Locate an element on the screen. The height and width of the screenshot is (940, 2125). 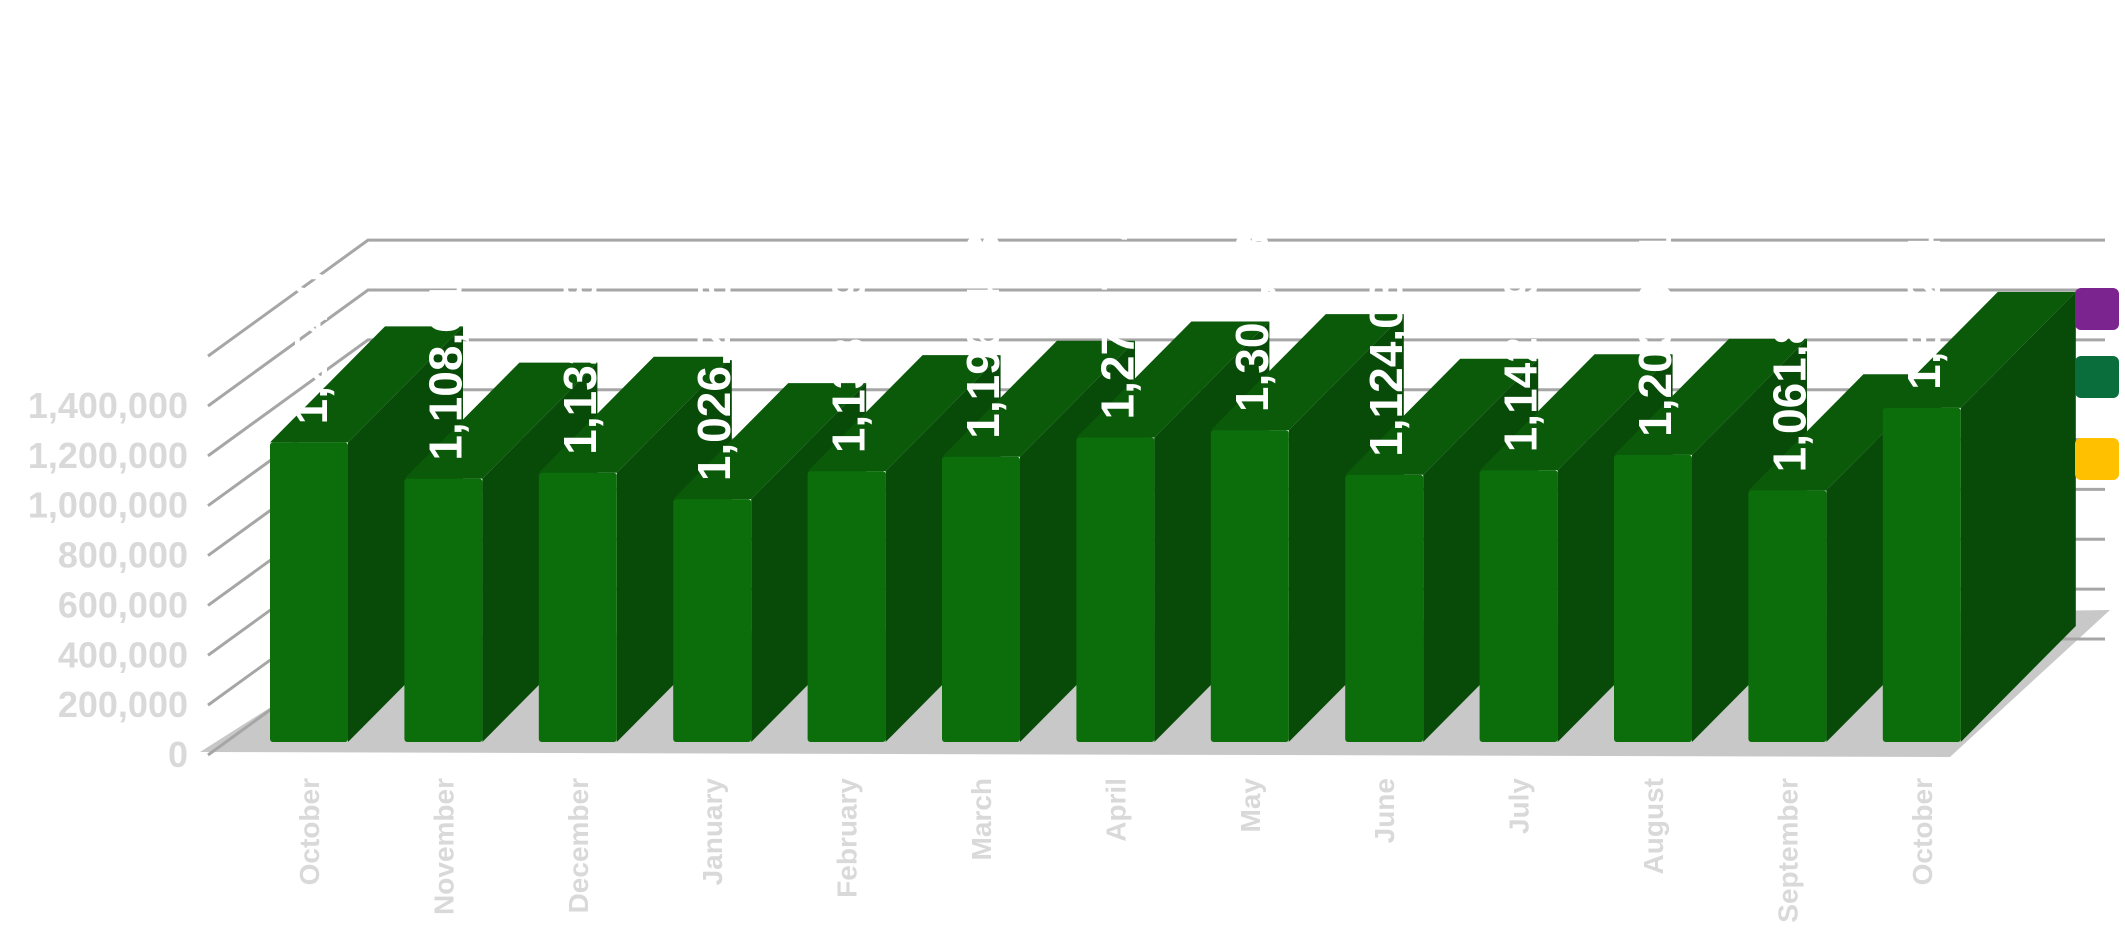
data-label: 1,124,033 is located at coordinates (1386, 354).